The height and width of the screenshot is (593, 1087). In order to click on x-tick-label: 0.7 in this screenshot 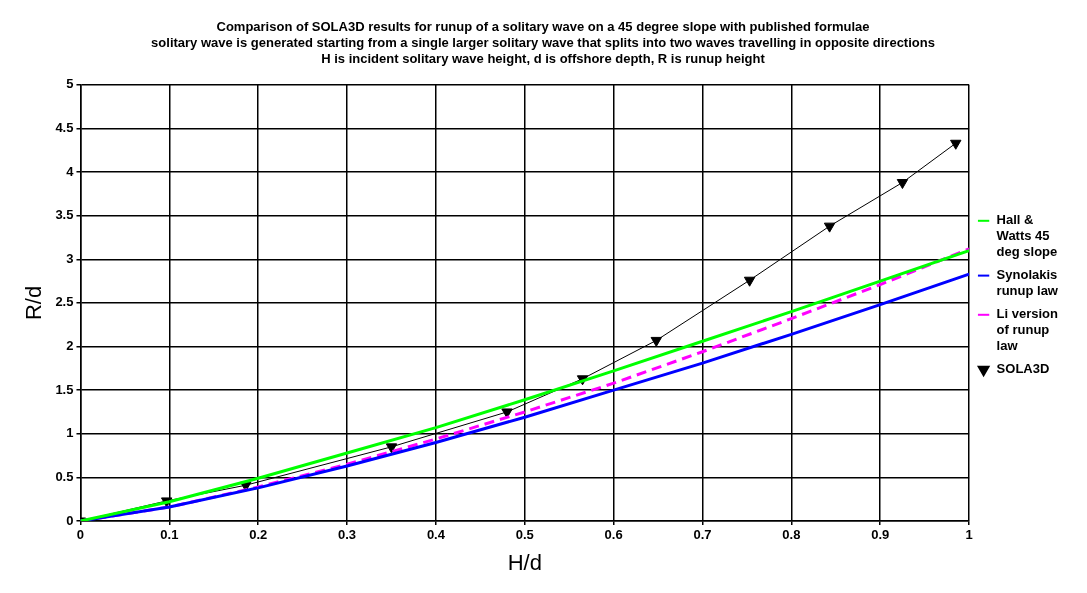, I will do `click(702, 535)`.